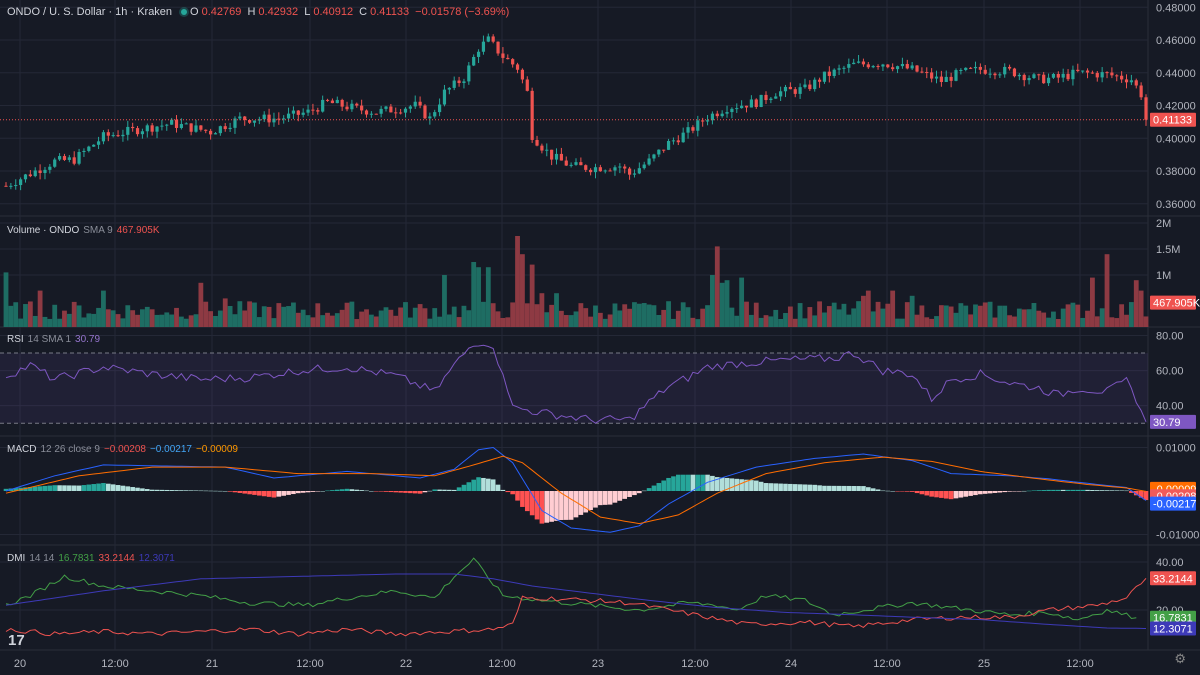 The height and width of the screenshot is (675, 1200). What do you see at coordinates (1180, 658) in the screenshot?
I see `settings-icon: ⚙` at bounding box center [1180, 658].